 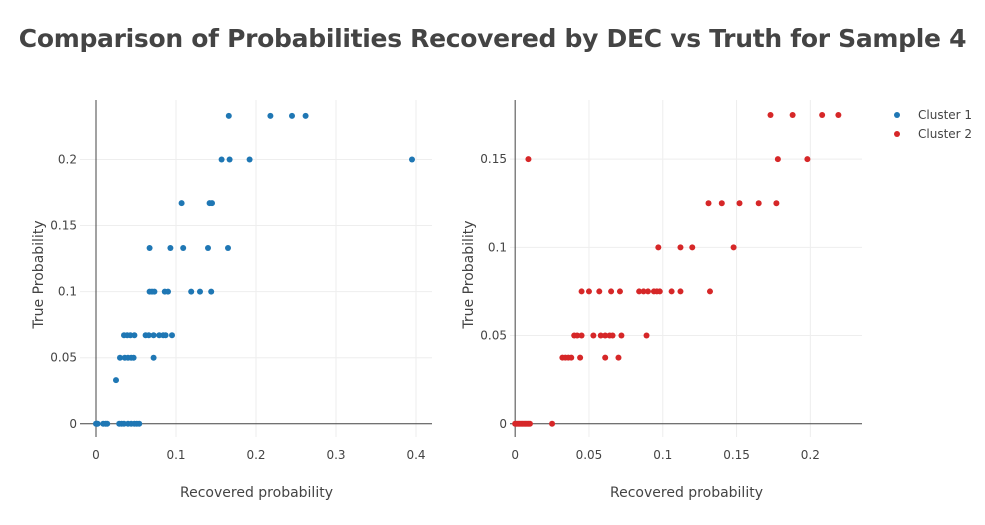 I want to click on legend-label: Cluster 1, so click(x=945, y=115).